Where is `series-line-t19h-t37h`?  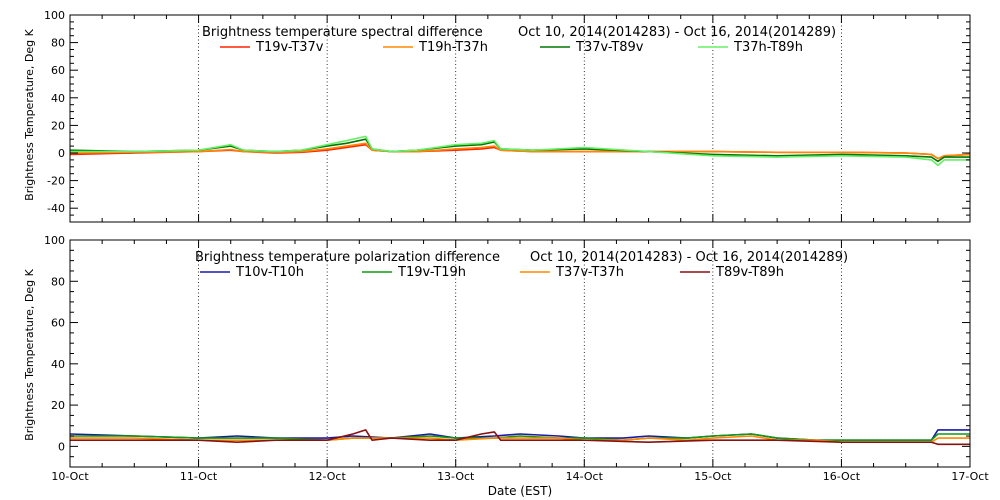
series-line-t19h-t37h is located at coordinates (520, 151).